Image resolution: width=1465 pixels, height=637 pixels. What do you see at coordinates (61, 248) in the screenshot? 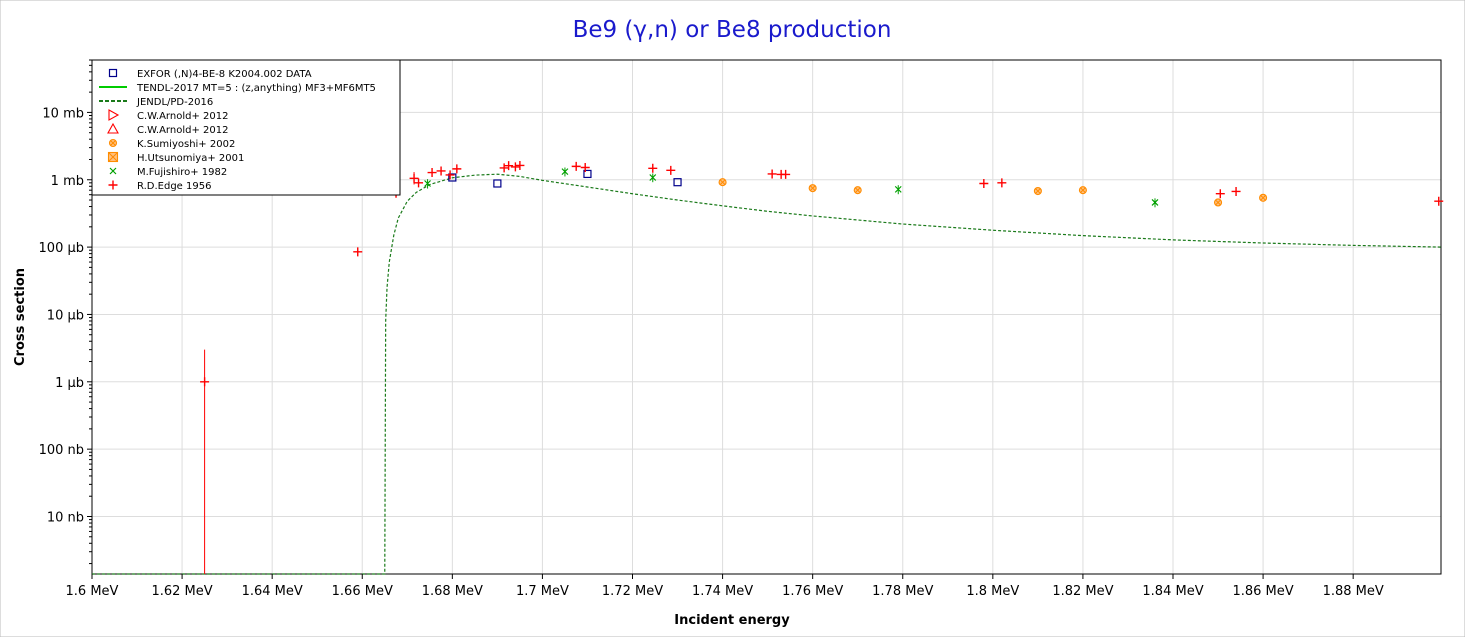
I see `y-tick-label: 100 µb` at bounding box center [61, 248].